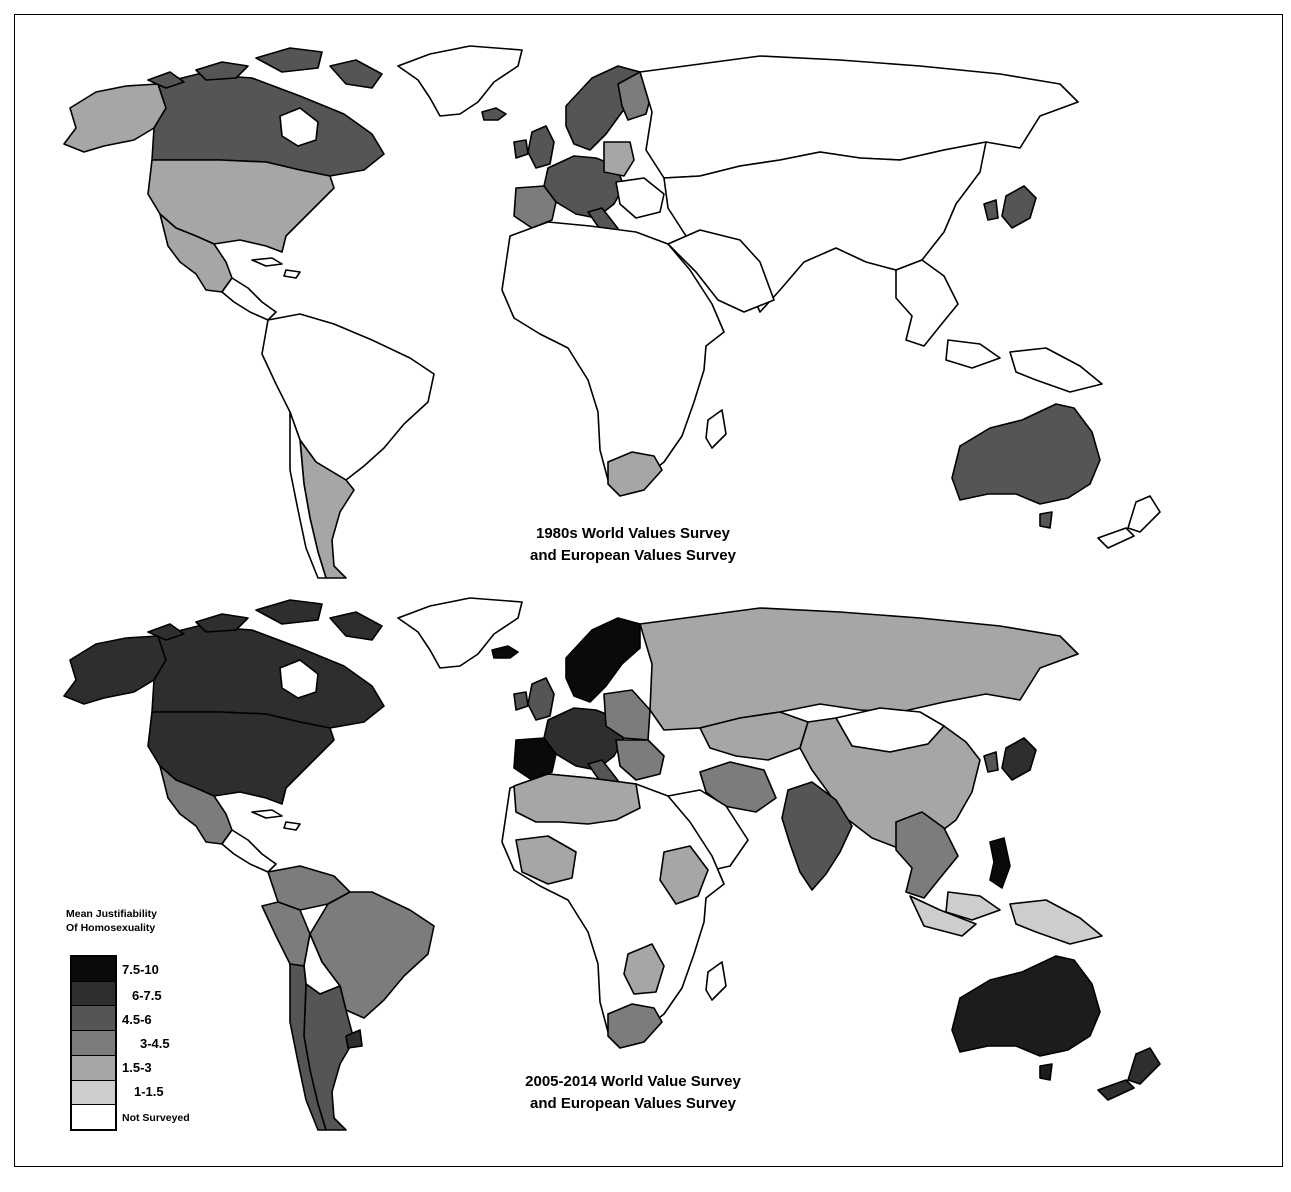  What do you see at coordinates (633, 1081) in the screenshot?
I see `caption-line: 2005-2014 World Value Survey` at bounding box center [633, 1081].